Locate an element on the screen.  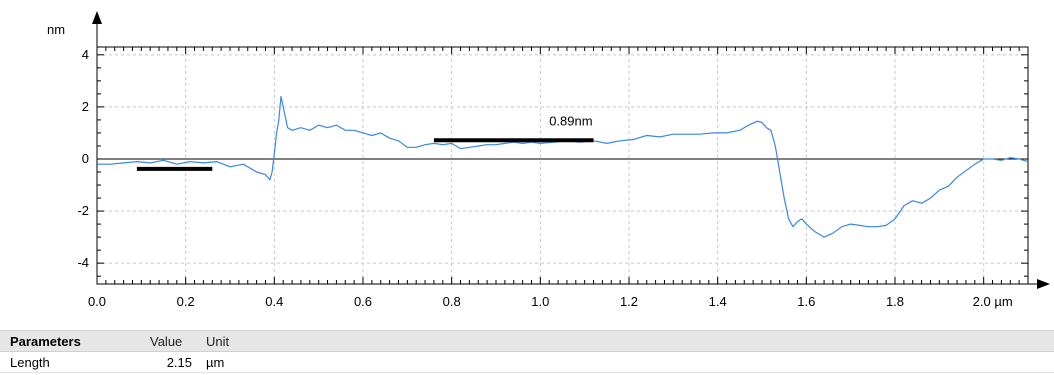
header-unit: Unit is located at coordinates (218, 341).